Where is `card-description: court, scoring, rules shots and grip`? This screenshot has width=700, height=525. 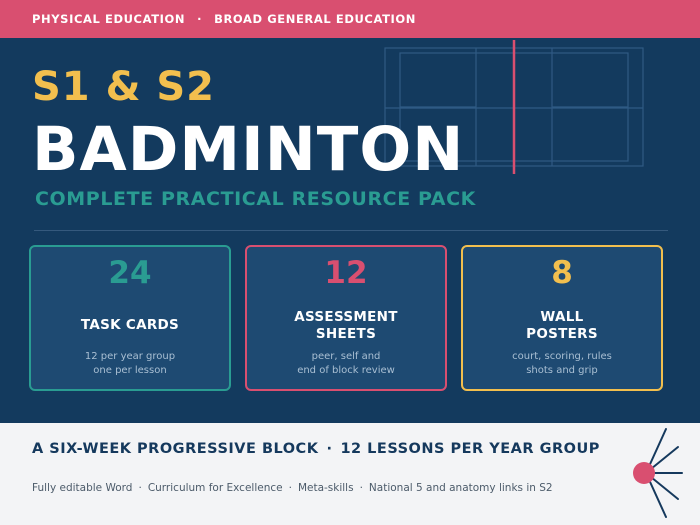 card-description: court, scoring, rules shots and grip is located at coordinates (562, 363).